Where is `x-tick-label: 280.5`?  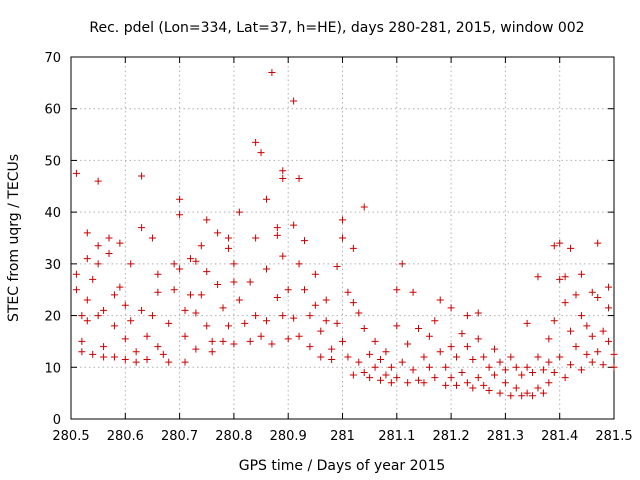 x-tick-label: 280.5 is located at coordinates (70, 436).